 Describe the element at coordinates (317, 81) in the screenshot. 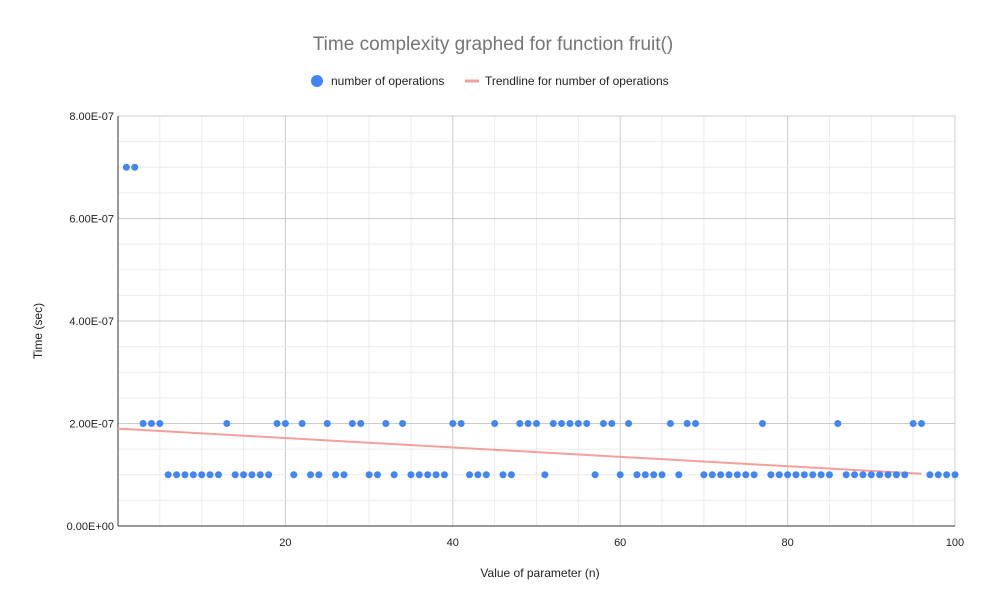

I see `legend-marker-operations` at that location.